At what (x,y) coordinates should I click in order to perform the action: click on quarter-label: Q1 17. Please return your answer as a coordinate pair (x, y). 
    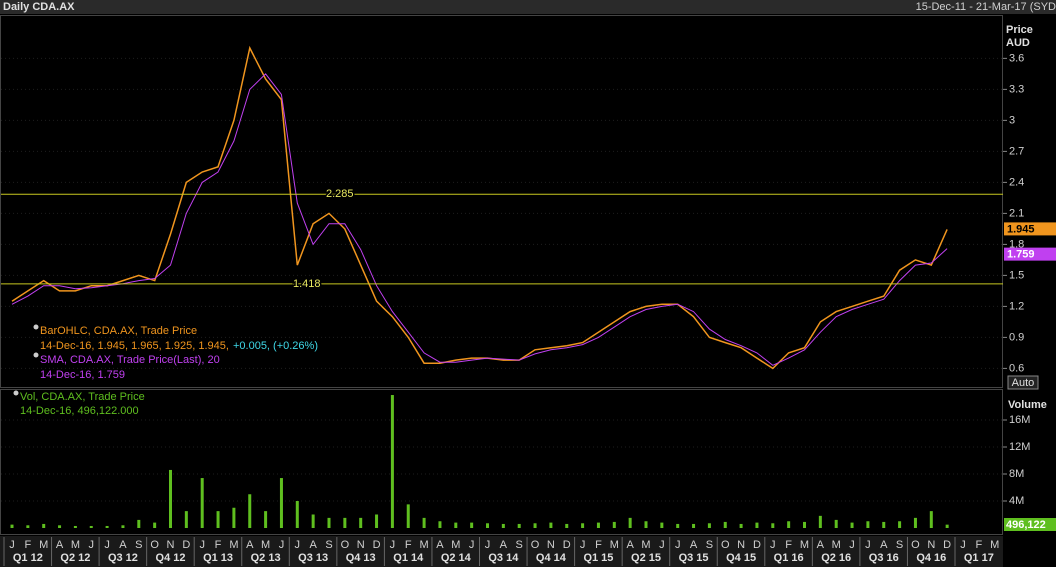
    Looking at the image, I should click on (979, 558).